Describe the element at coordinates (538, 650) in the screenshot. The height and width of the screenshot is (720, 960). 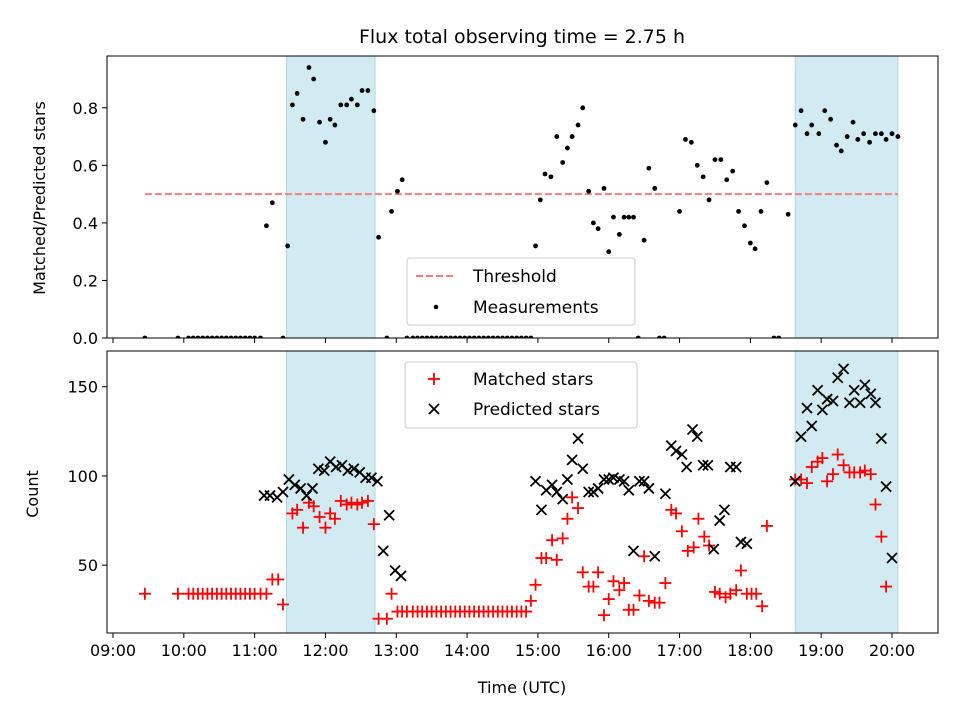
I see `x-tick-label: 15:00` at that location.